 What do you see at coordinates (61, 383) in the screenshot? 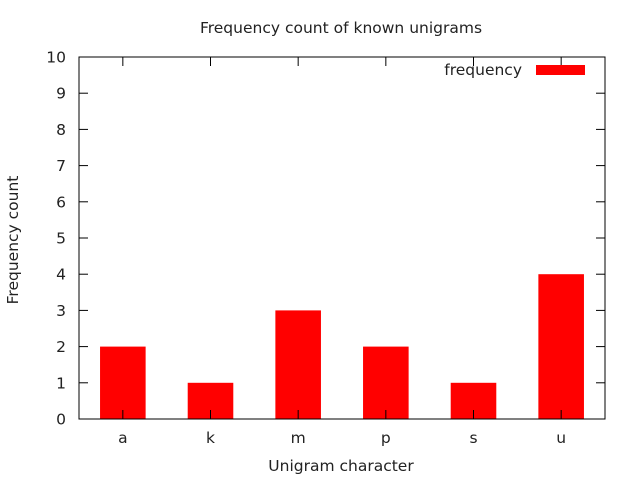
I see `y-tick-label: 1` at bounding box center [61, 383].